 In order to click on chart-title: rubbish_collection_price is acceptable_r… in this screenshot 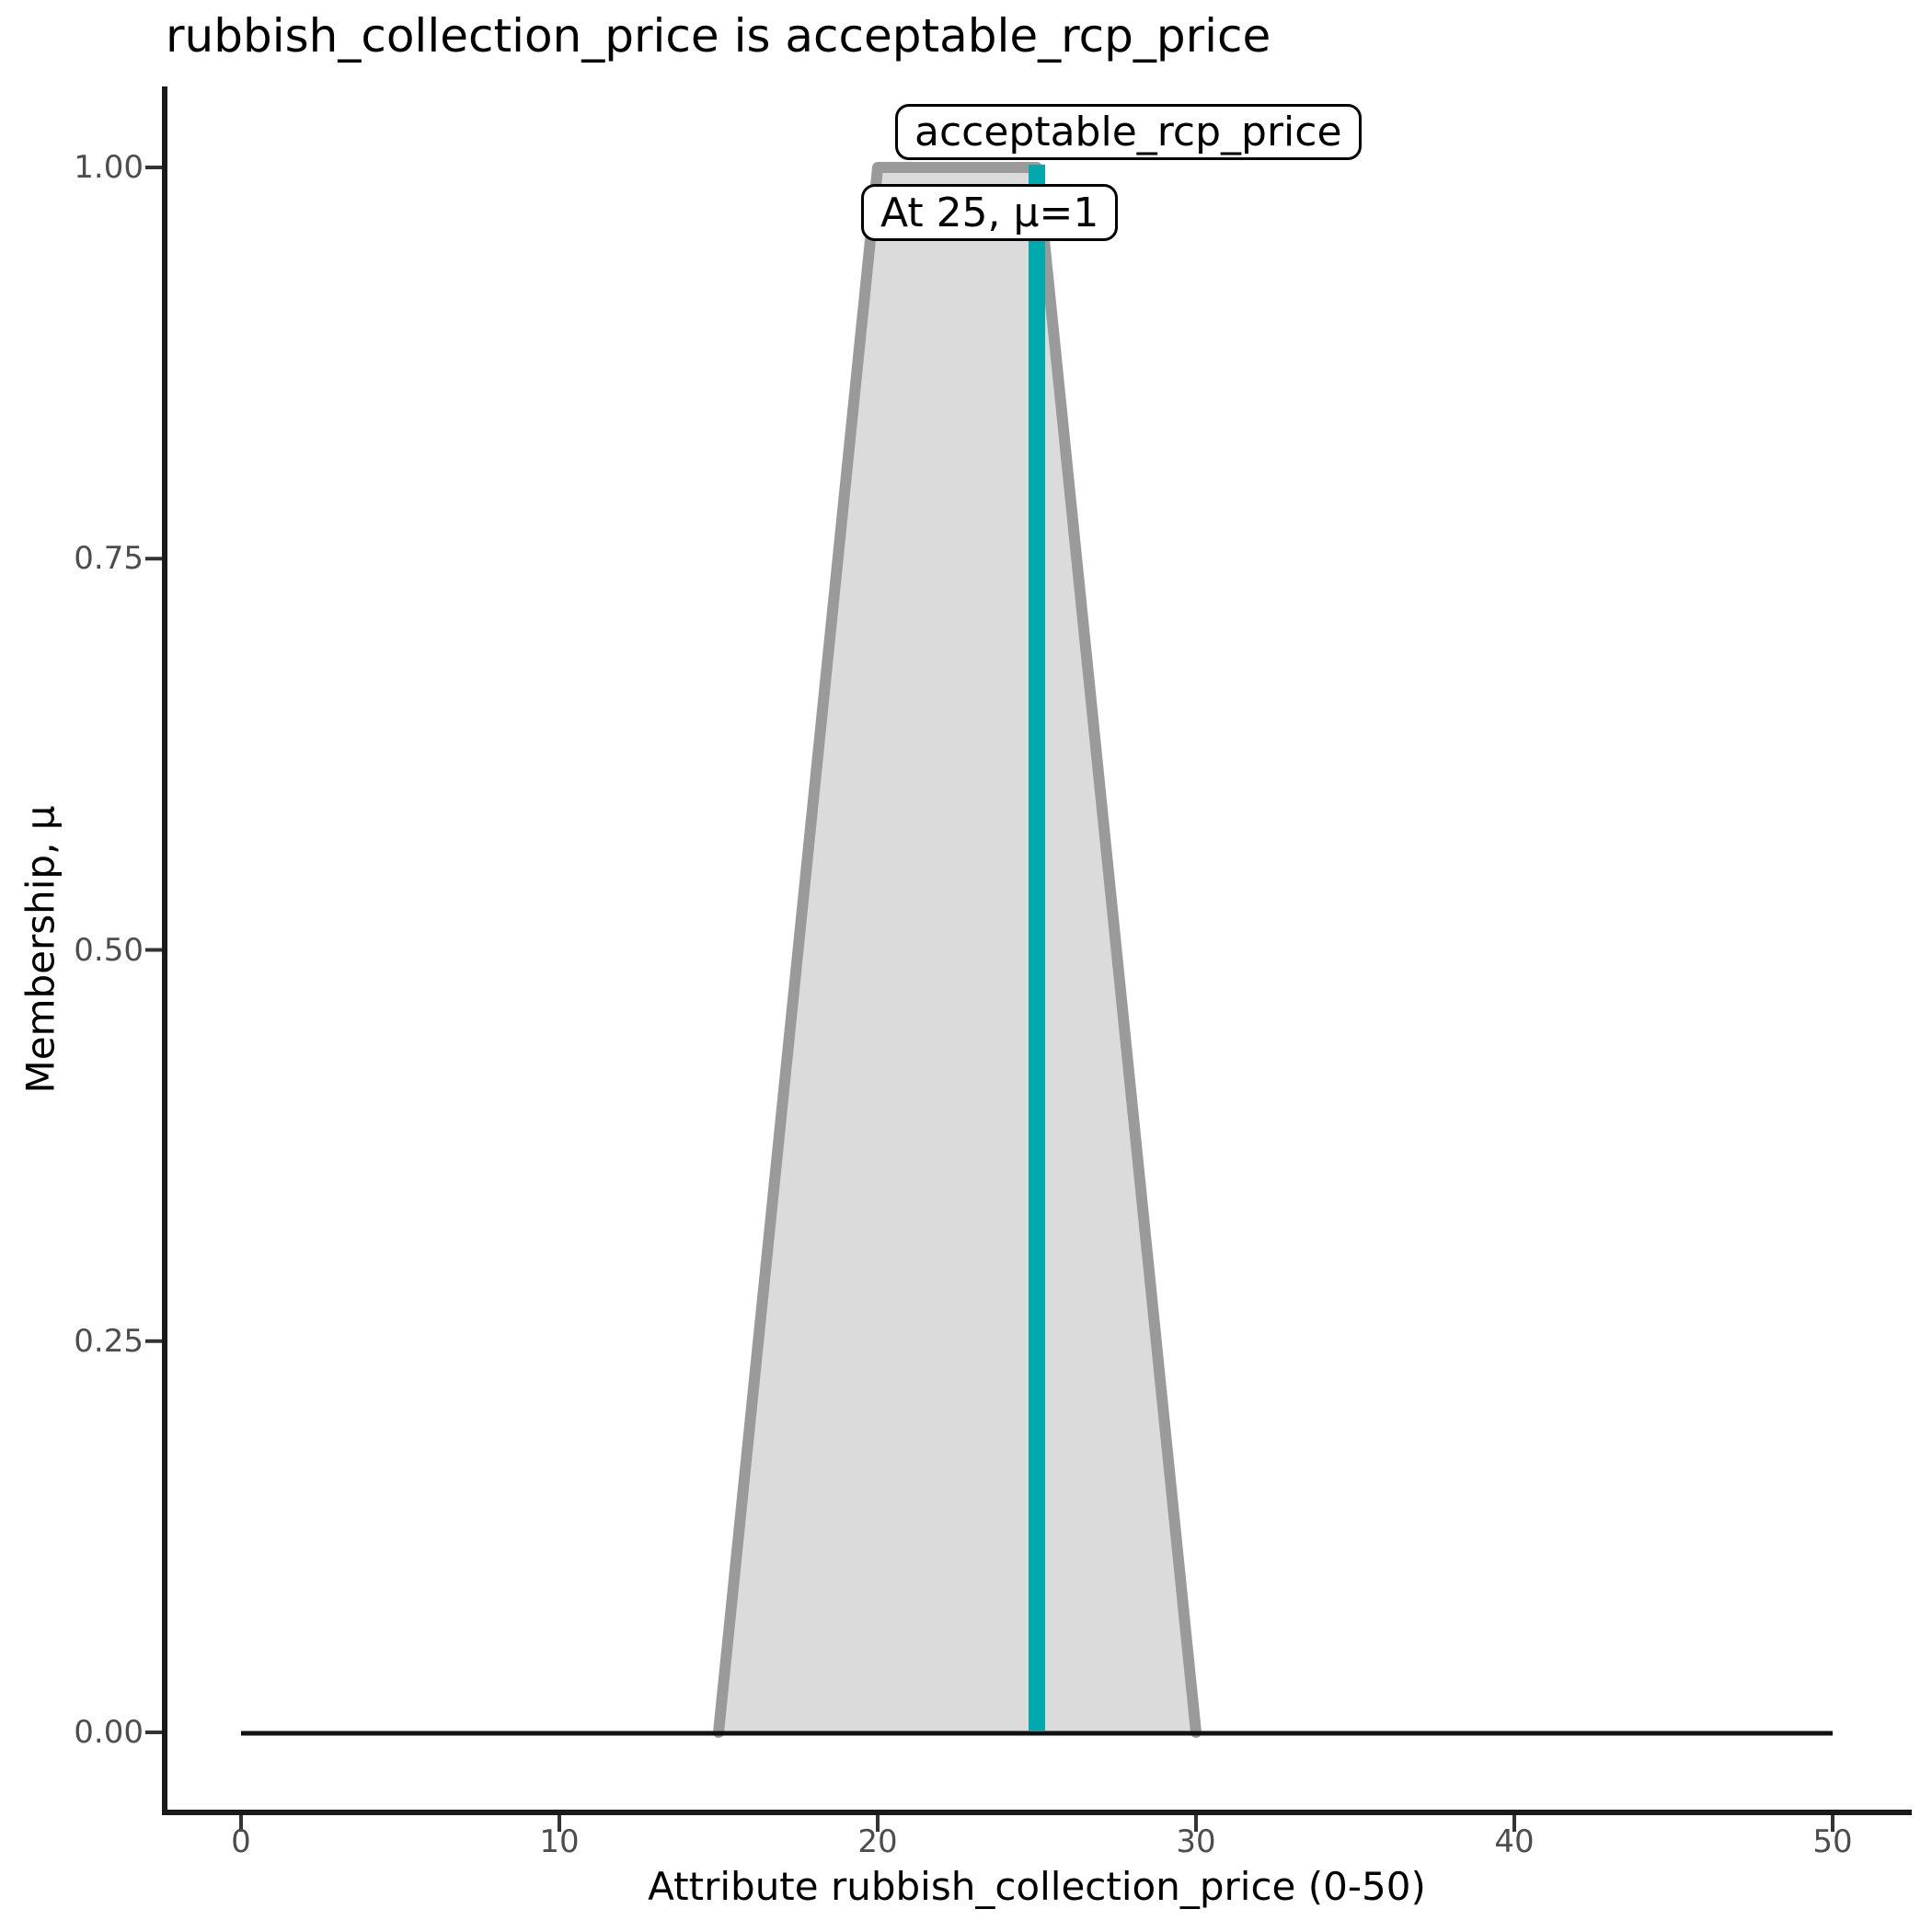, I will do `click(718, 36)`.